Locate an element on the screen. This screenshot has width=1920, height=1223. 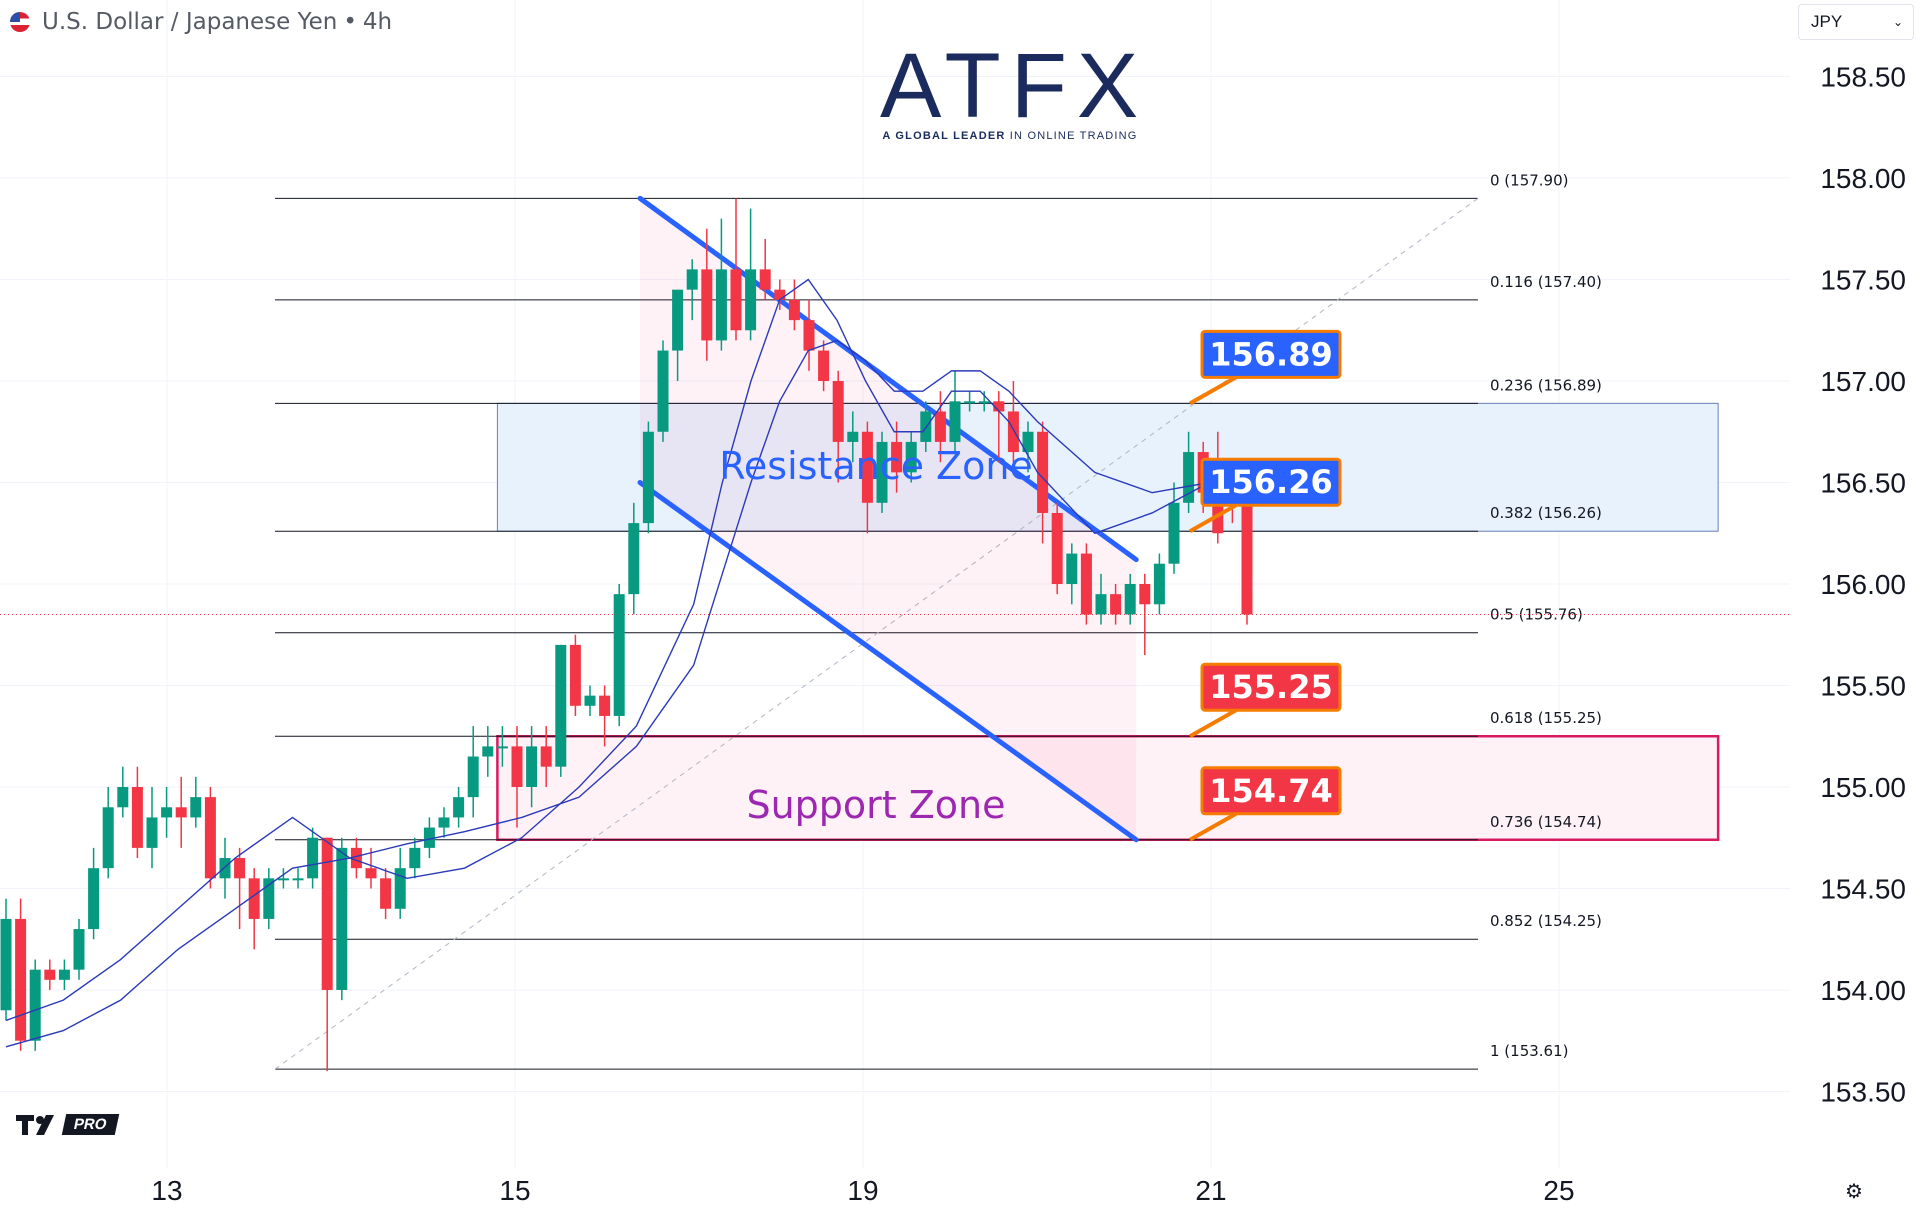
fib-level-label: 0.236 (156.89) is located at coordinates (1546, 385).